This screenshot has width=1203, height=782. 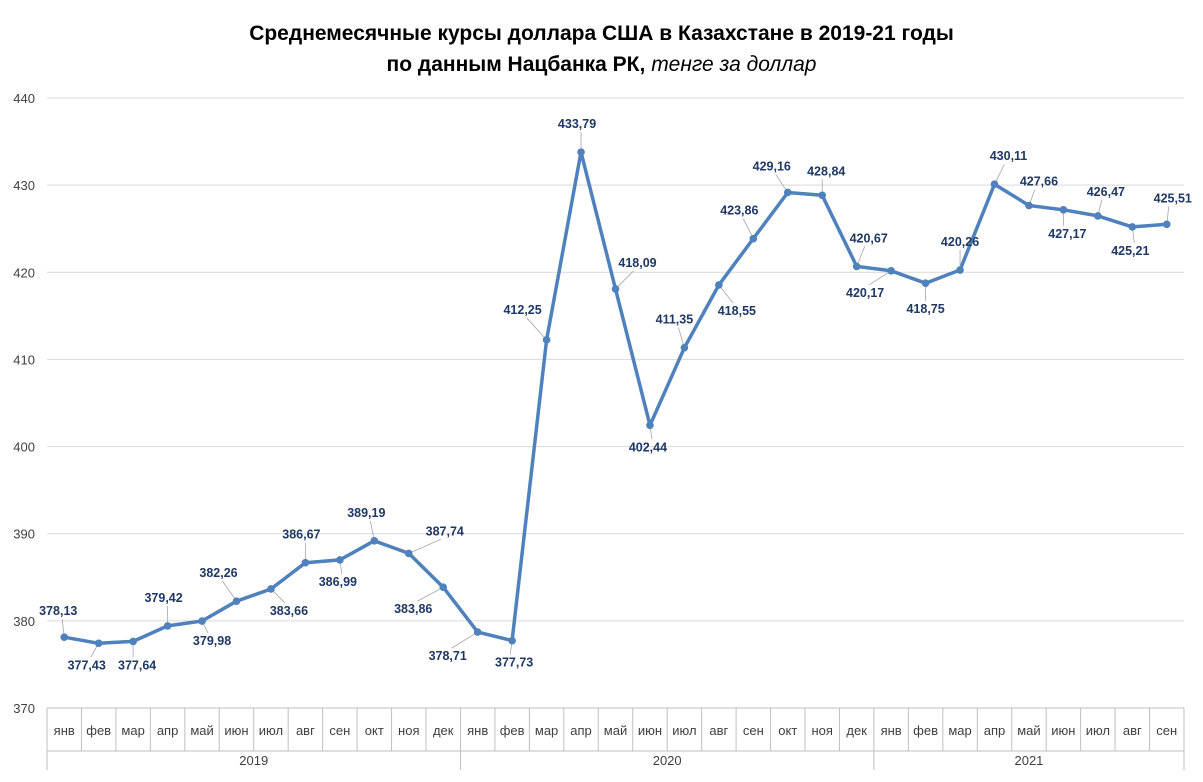 I want to click on data-label: 418,75, so click(x=925, y=309).